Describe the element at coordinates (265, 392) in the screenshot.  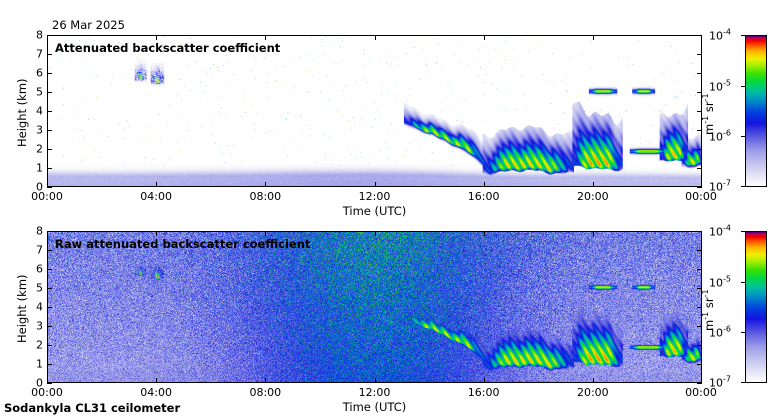
I see `x-tick-label: 08:00` at that location.